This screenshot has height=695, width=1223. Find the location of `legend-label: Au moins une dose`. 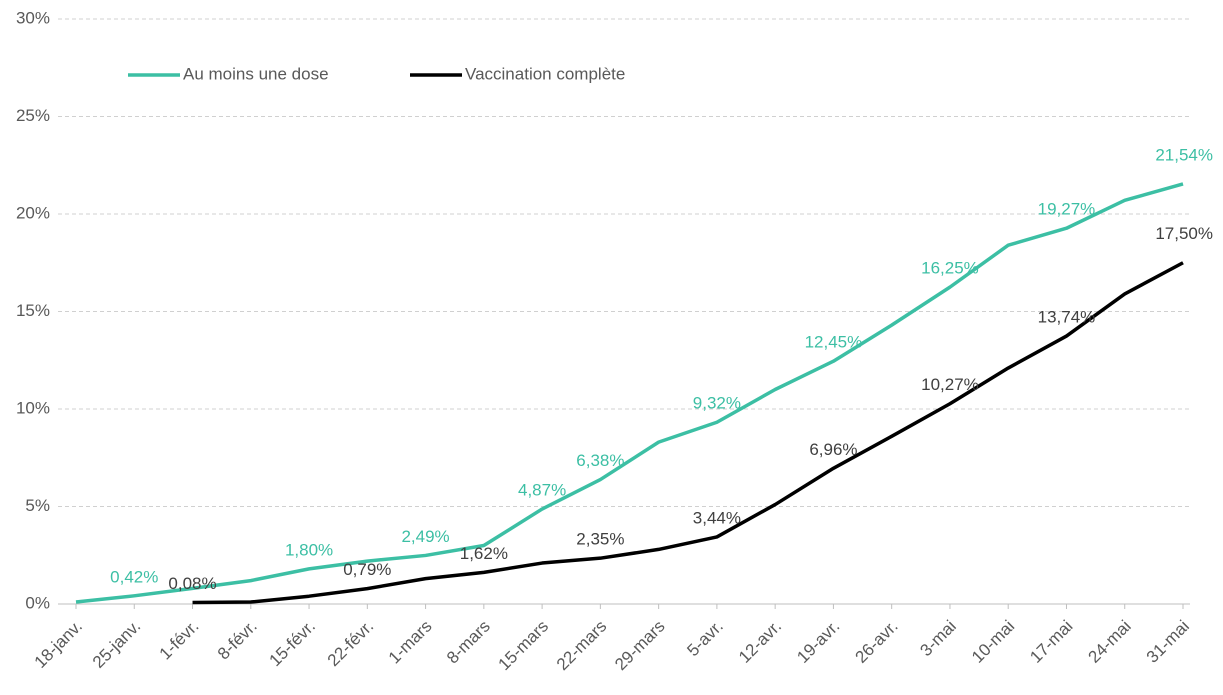

legend-label: Au moins une dose is located at coordinates (256, 73).